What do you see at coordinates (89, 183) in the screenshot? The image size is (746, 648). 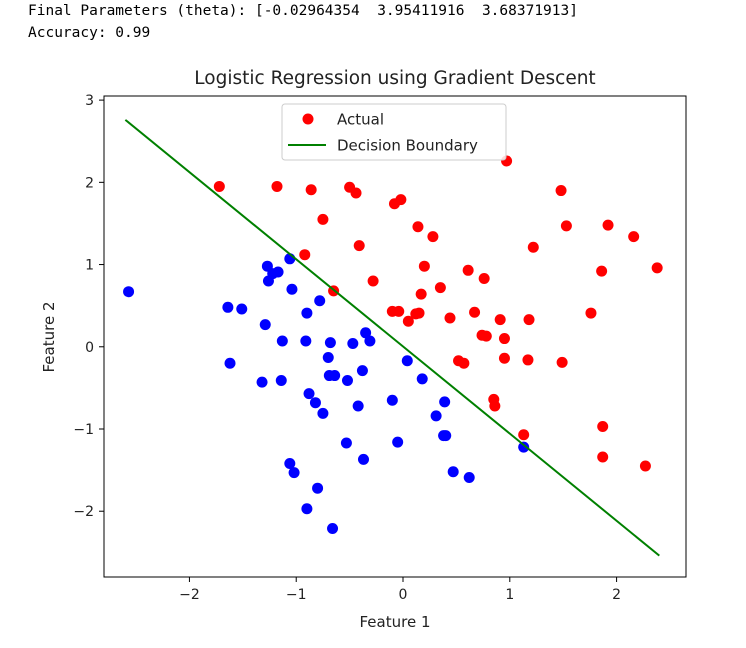 I see `y-tick-label: 2` at bounding box center [89, 183].